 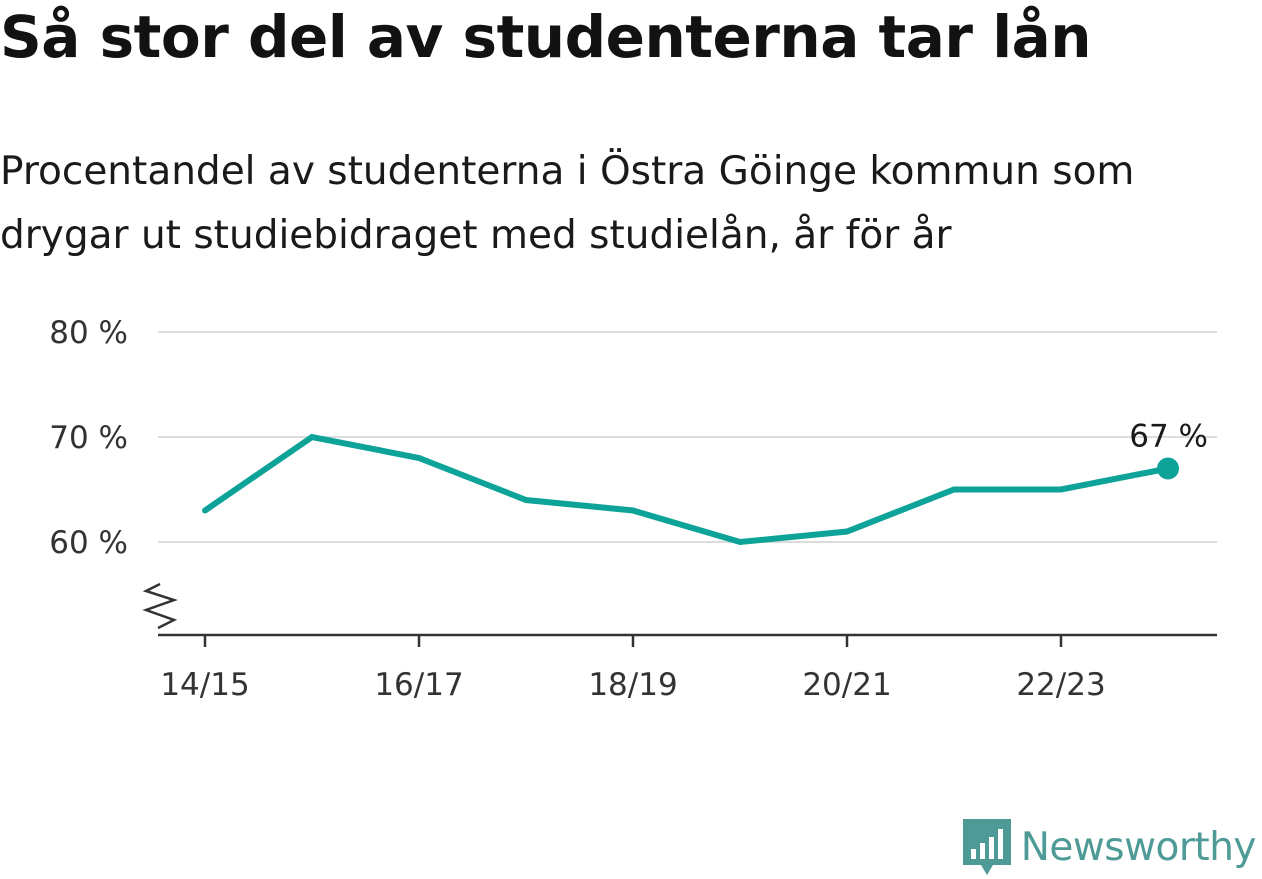 What do you see at coordinates (1060, 685) in the screenshot?
I see `x-tick-label: 22/23` at bounding box center [1060, 685].